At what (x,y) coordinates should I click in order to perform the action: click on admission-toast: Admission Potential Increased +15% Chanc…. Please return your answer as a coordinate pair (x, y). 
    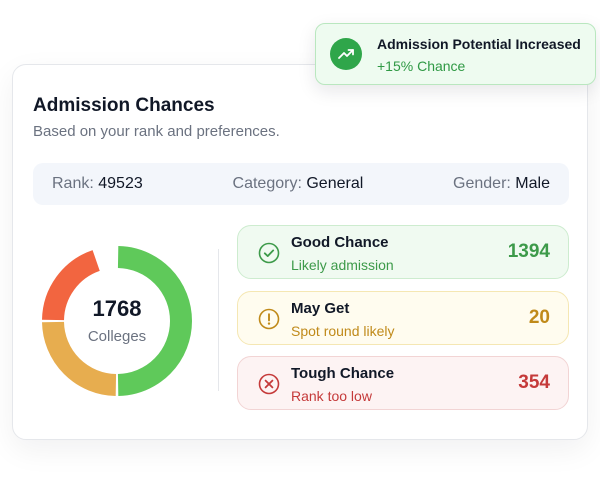
    Looking at the image, I should click on (455, 54).